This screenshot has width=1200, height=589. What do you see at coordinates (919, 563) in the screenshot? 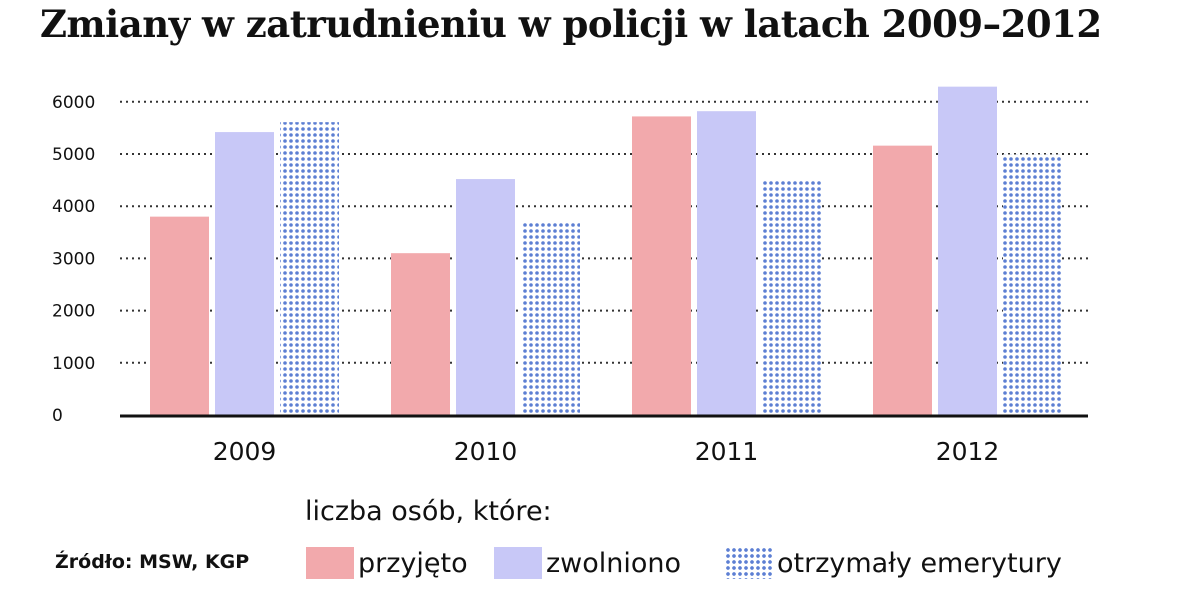
I see `legend-label-emerytury: otrzymały emerytury` at bounding box center [919, 563].